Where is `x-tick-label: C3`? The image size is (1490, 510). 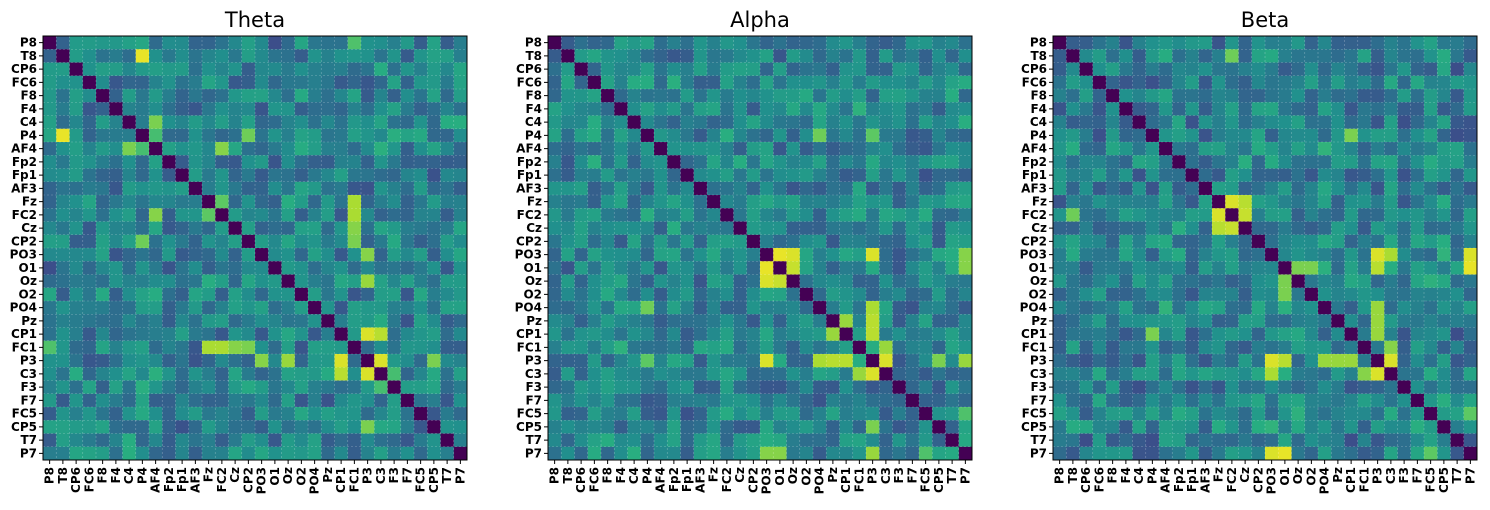
x-tick-label: C3 is located at coordinates (1391, 475).